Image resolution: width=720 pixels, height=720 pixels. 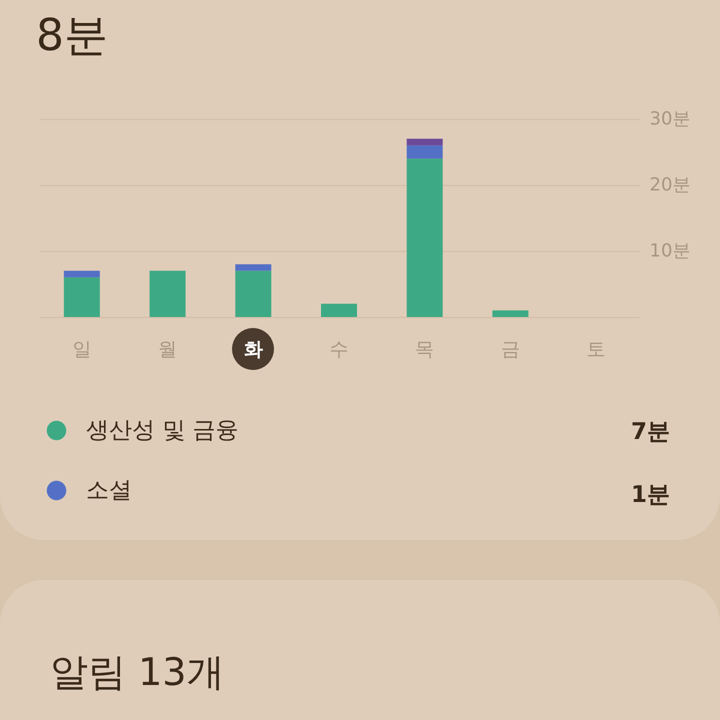 I want to click on y-tick-label: 10분, so click(x=670, y=251).